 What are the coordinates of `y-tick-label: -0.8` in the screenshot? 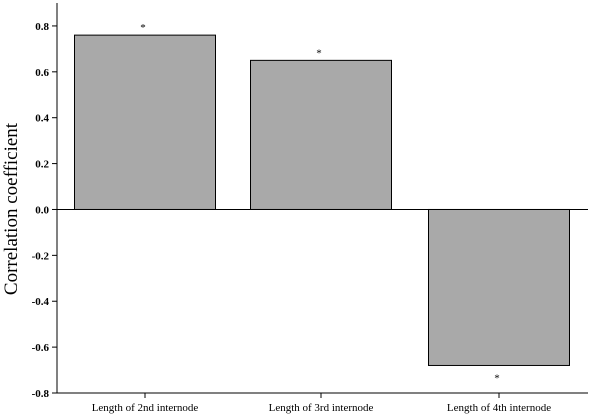 It's located at (41, 394).